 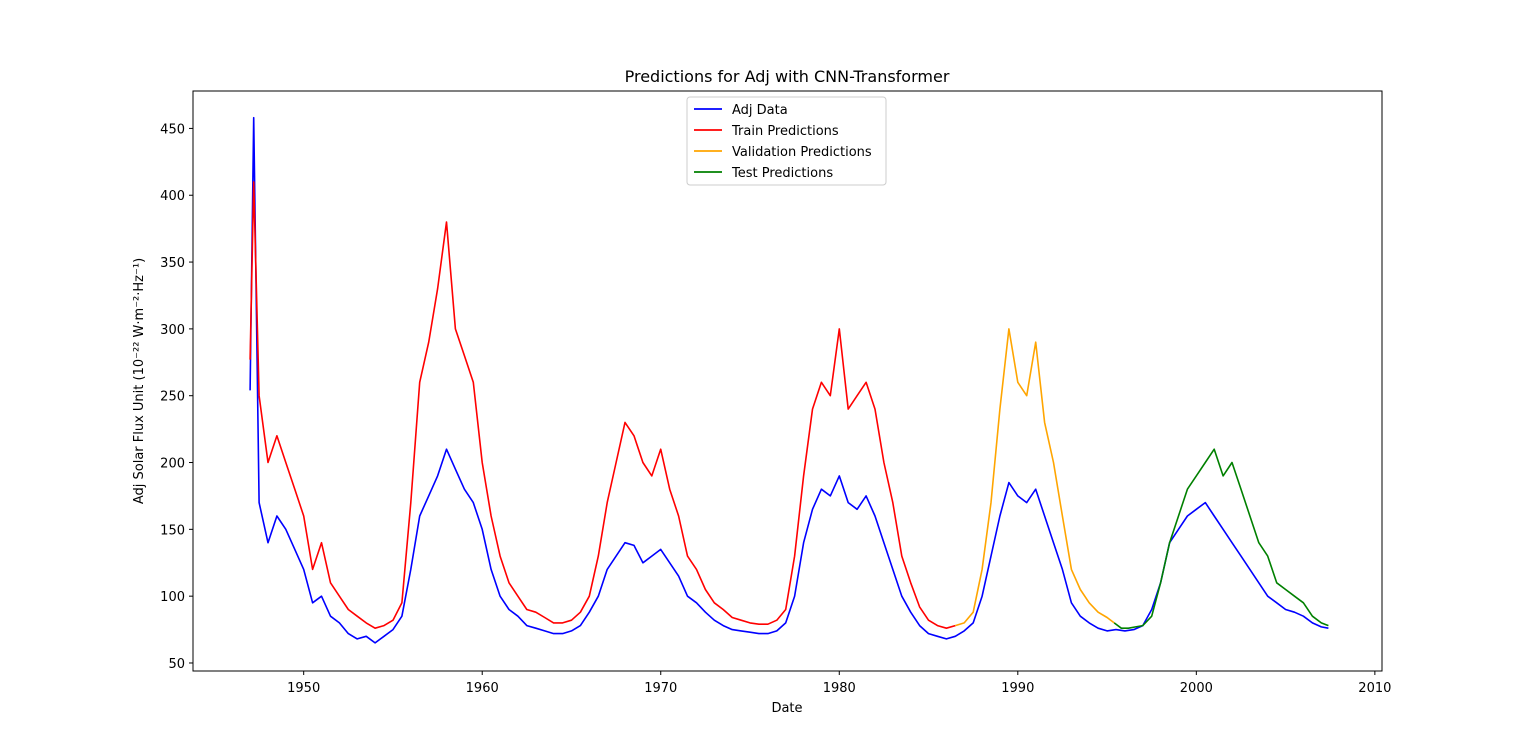 What do you see at coordinates (787, 76) in the screenshot?
I see `chart-title: Predictions for Adj with CNN-Transformer` at bounding box center [787, 76].